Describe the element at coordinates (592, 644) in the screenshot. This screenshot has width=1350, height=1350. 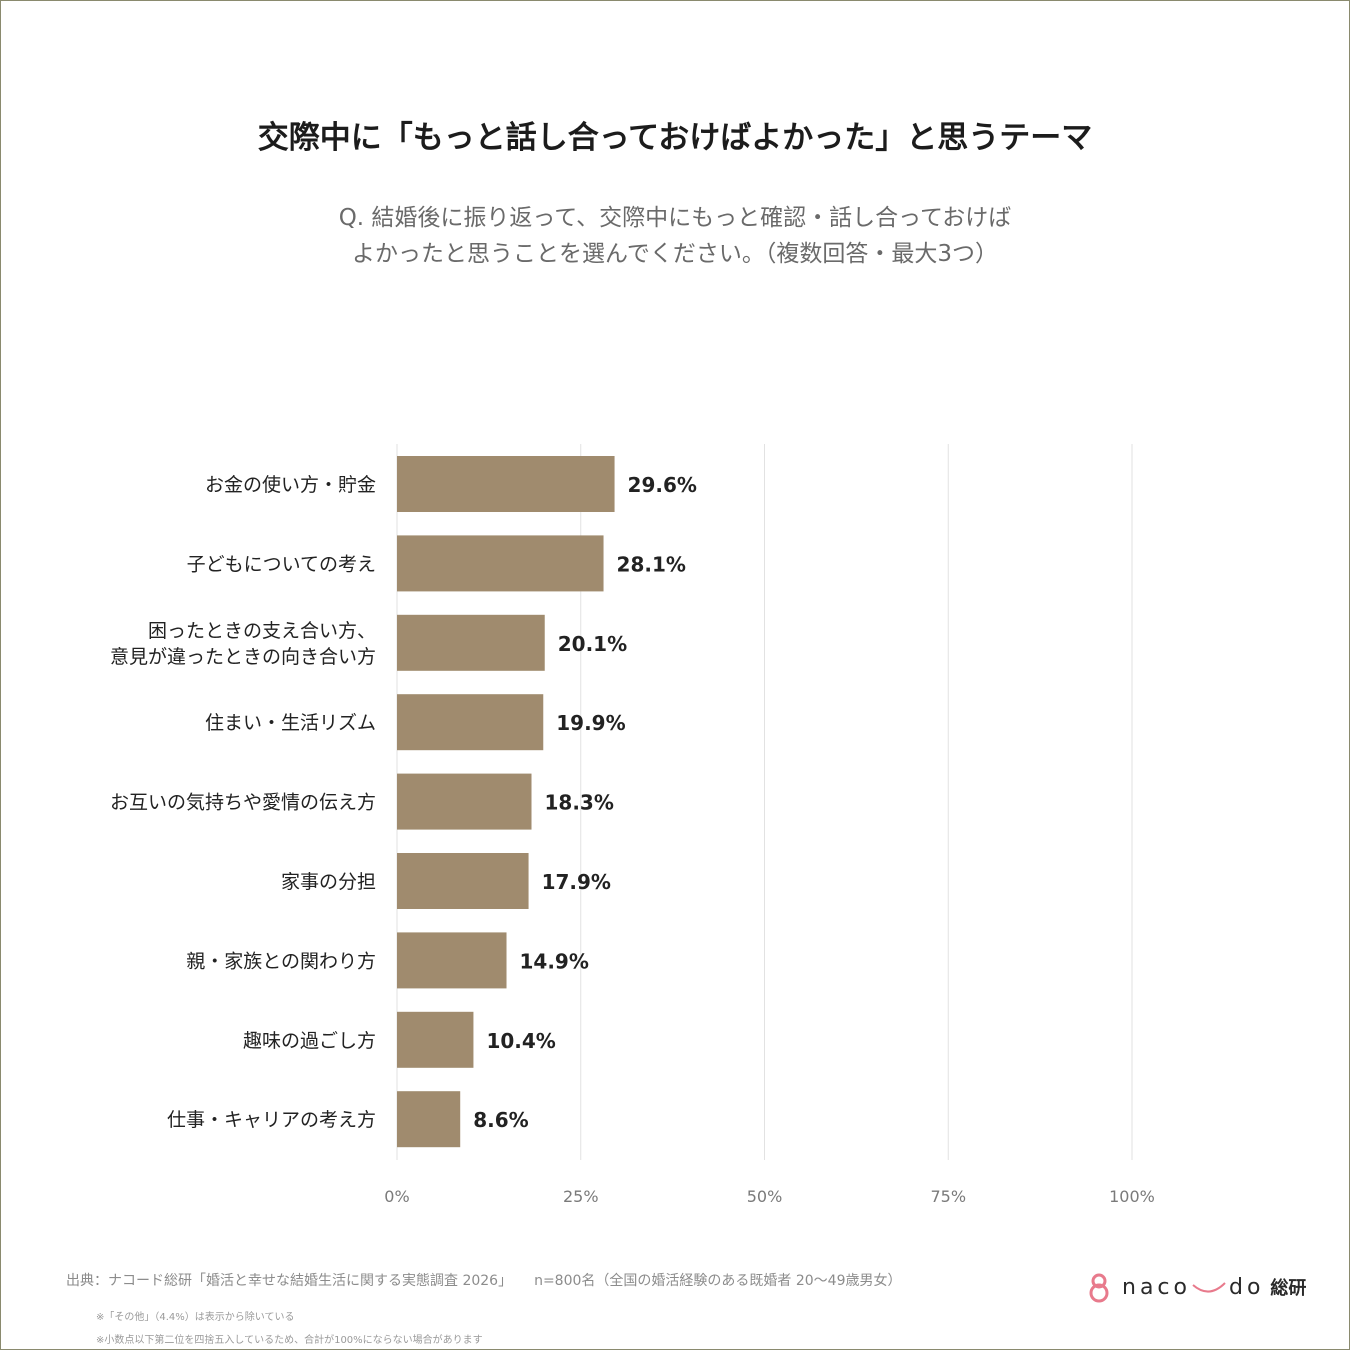
I see `value-label: 20.1%` at that location.